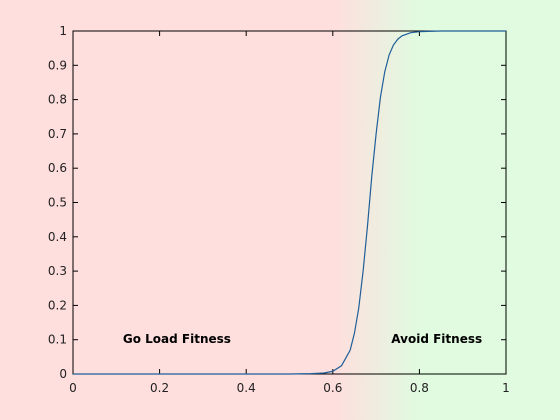 The height and width of the screenshot is (420, 560). Describe the element at coordinates (57, 65) in the screenshot. I see `y-tick-label: 0.9` at that location.